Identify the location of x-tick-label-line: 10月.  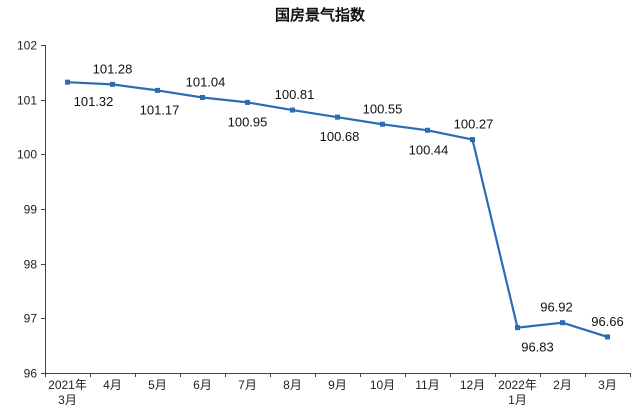
(382, 385).